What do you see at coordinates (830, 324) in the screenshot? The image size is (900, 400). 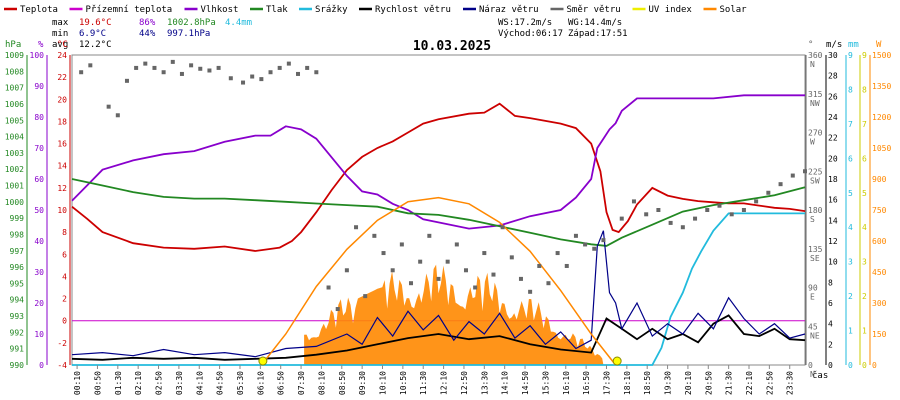 I see `tick-label-wind: 4` at bounding box center [830, 324].